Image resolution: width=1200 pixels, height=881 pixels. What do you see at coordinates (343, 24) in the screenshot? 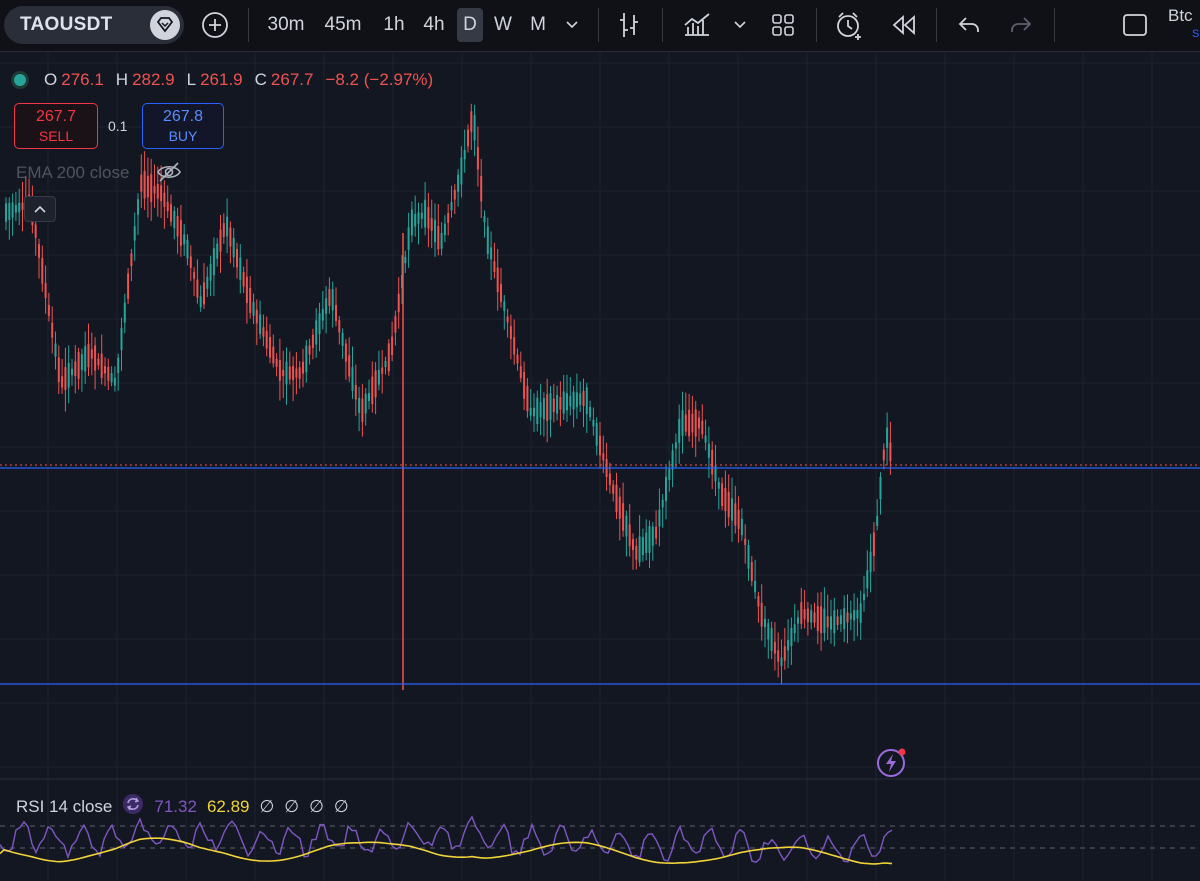
I see `timeframe-45m: 45m` at bounding box center [343, 24].